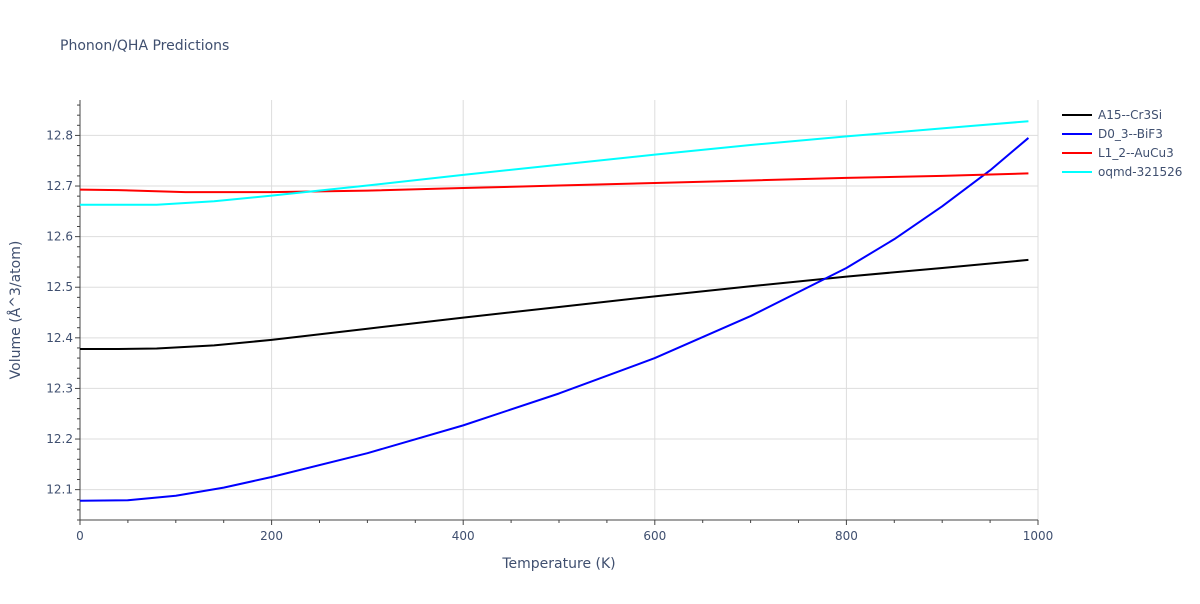 The image size is (1200, 604). I want to click on legend-item: L1_2--AuCu3, so click(1118, 153).